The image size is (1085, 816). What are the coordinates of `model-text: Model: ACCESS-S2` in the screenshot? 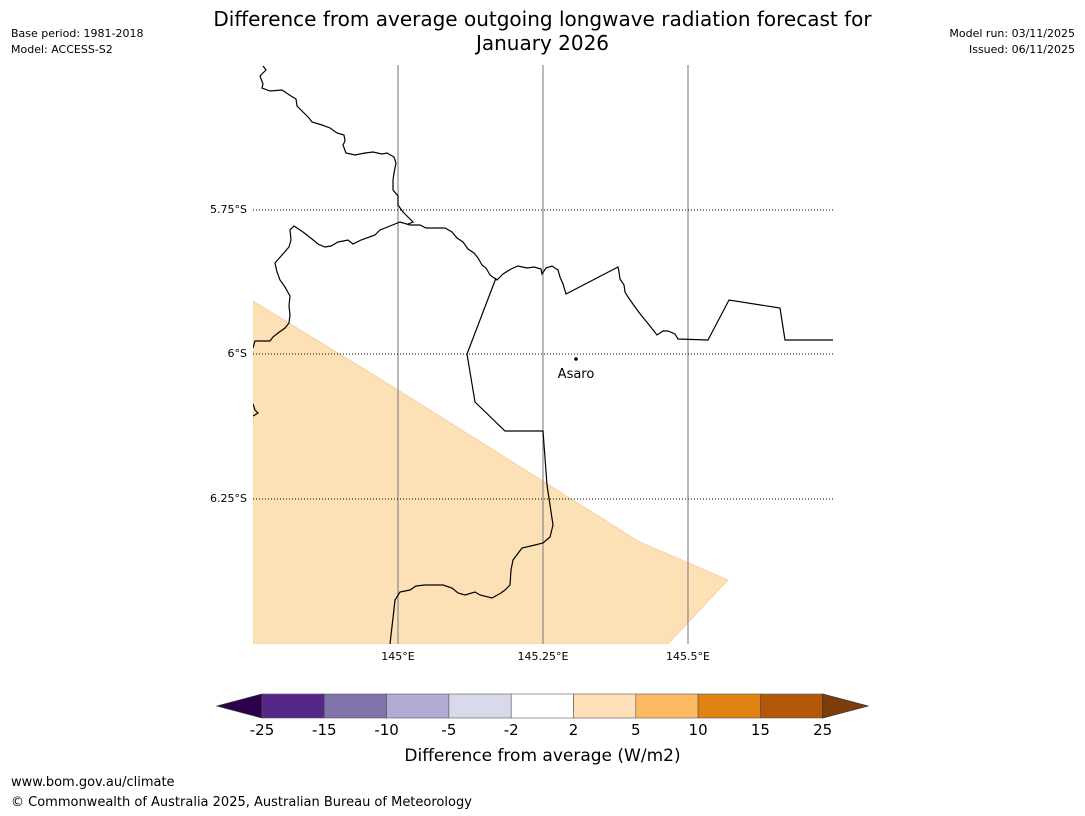 It's located at (62, 49).